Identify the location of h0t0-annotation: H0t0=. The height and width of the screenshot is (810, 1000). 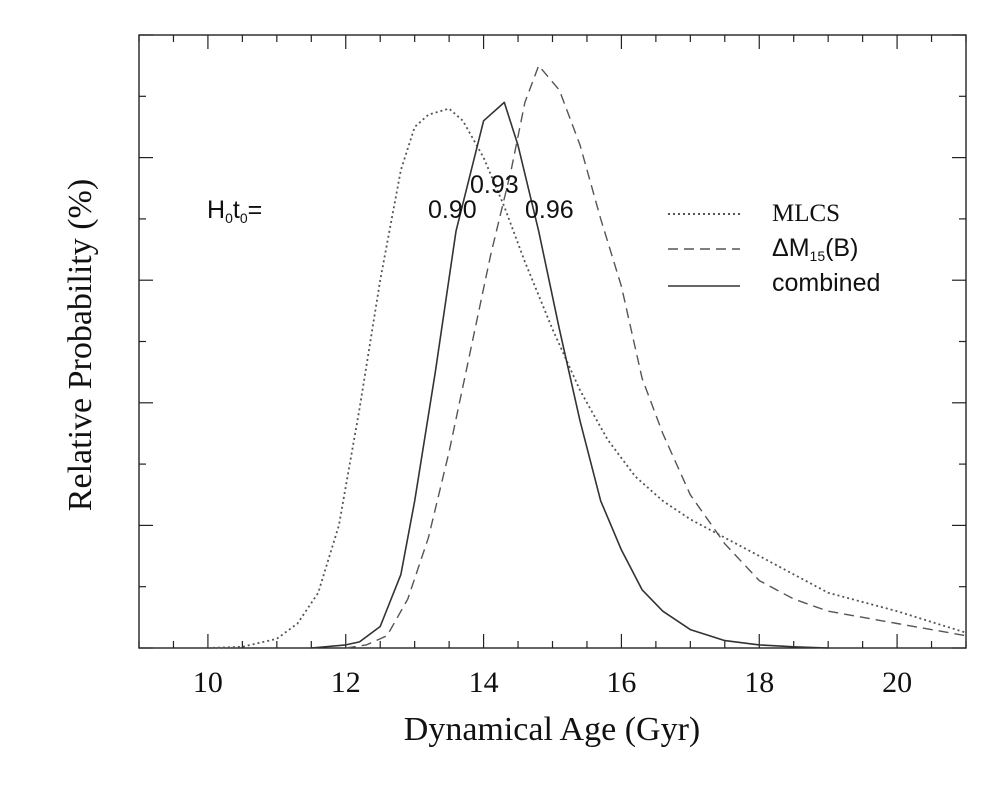
(234, 211).